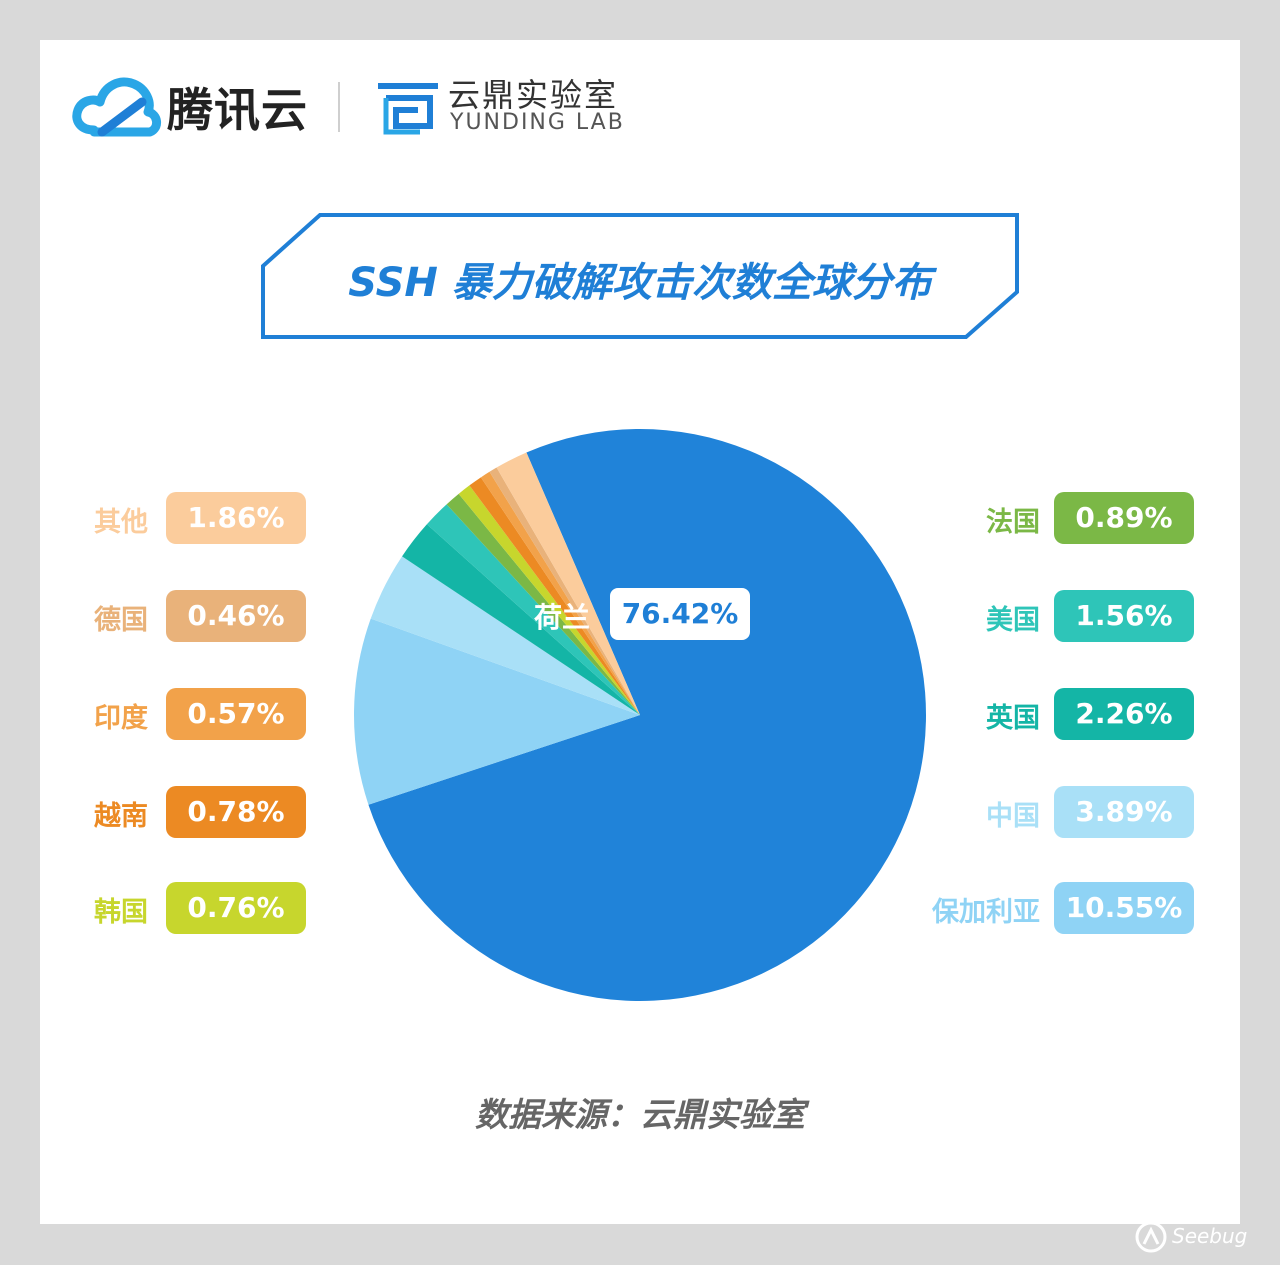 This screenshot has height=1265, width=1280. What do you see at coordinates (121, 718) in the screenshot?
I see `legend-name-left-2: 印度` at bounding box center [121, 718].